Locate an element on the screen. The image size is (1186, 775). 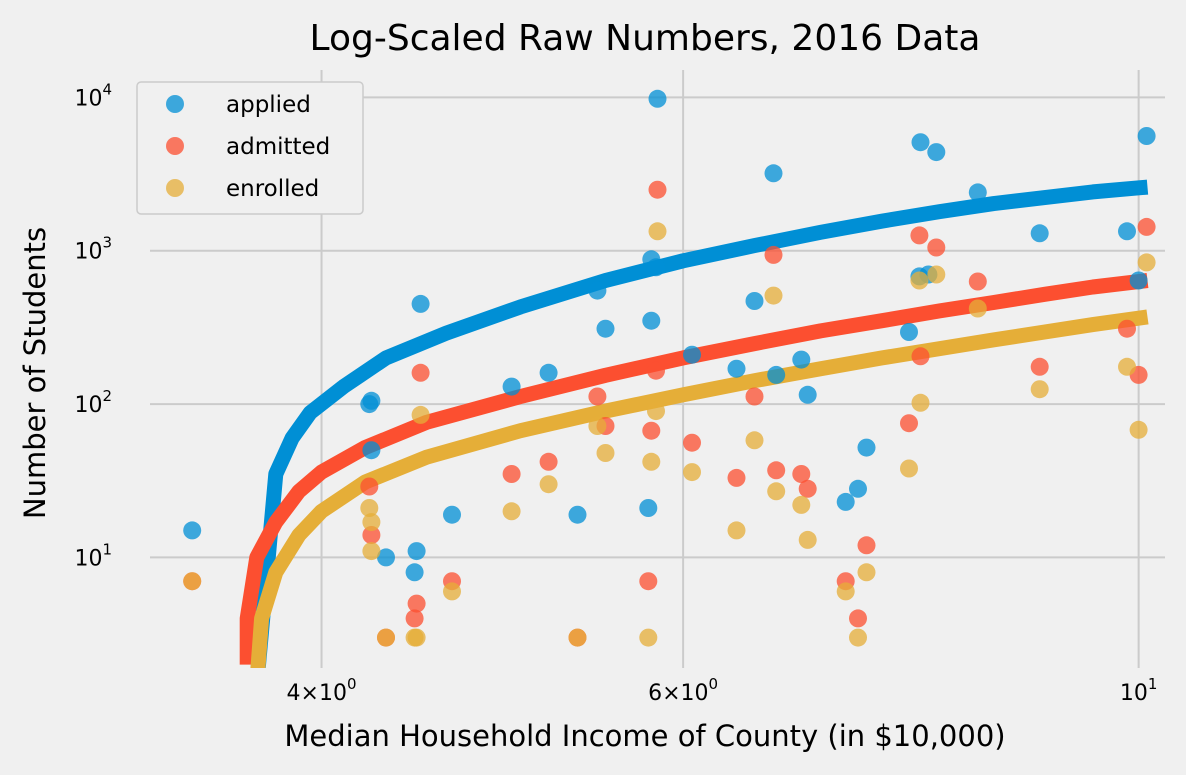
y-axis-label: Number of Students is located at coordinates (35, 373).